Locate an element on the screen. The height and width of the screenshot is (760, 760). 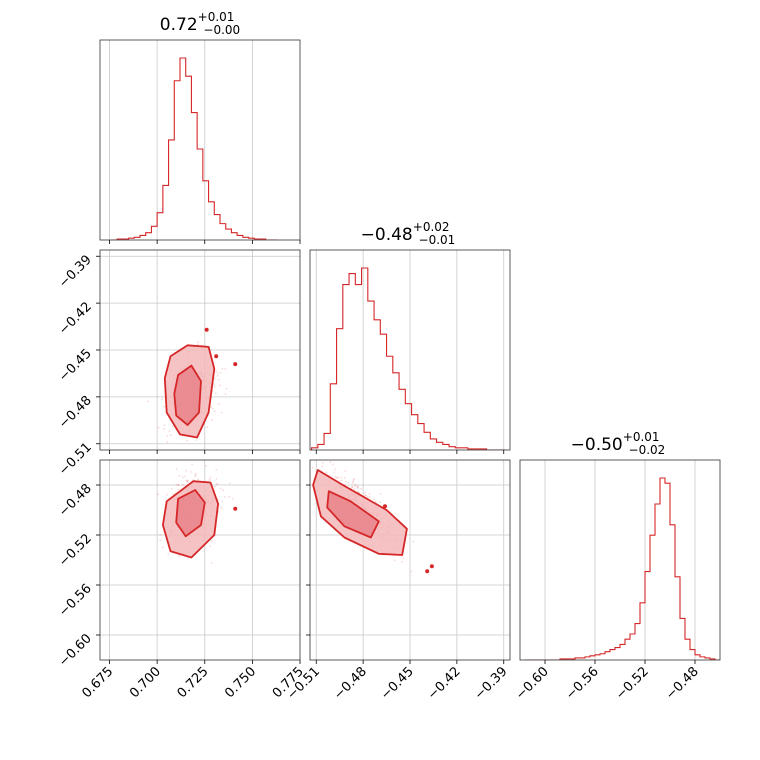
hist-p1-frame is located at coordinates (200, 140).